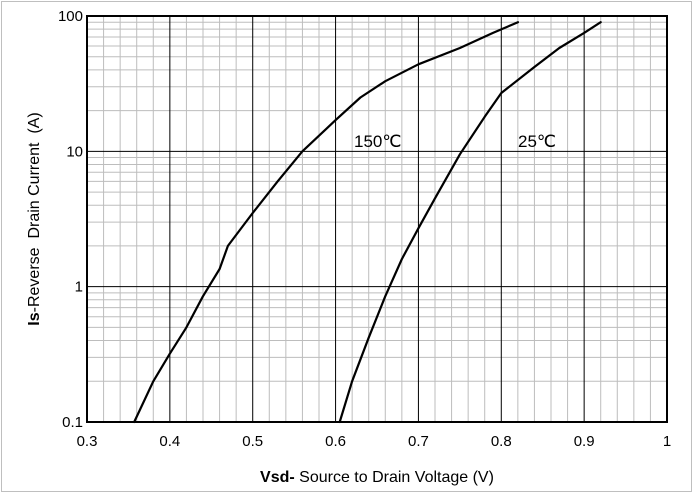 Image resolution: width=695 pixels, height=495 pixels. I want to click on x-tick-label: 1, so click(667, 441).